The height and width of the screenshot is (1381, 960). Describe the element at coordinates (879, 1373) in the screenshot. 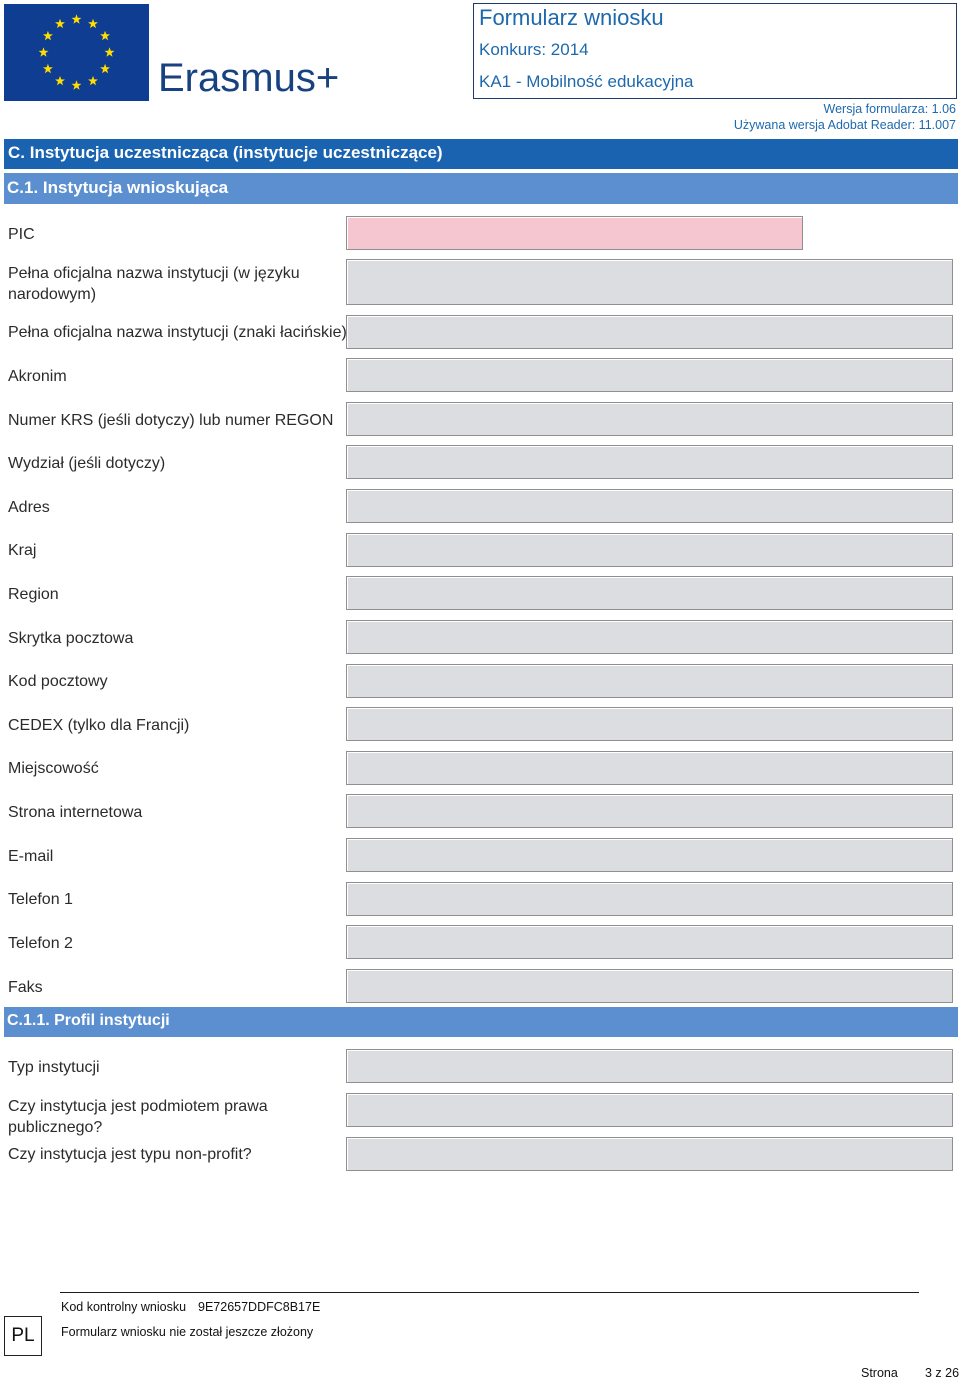

I see `page-label: Strona` at that location.